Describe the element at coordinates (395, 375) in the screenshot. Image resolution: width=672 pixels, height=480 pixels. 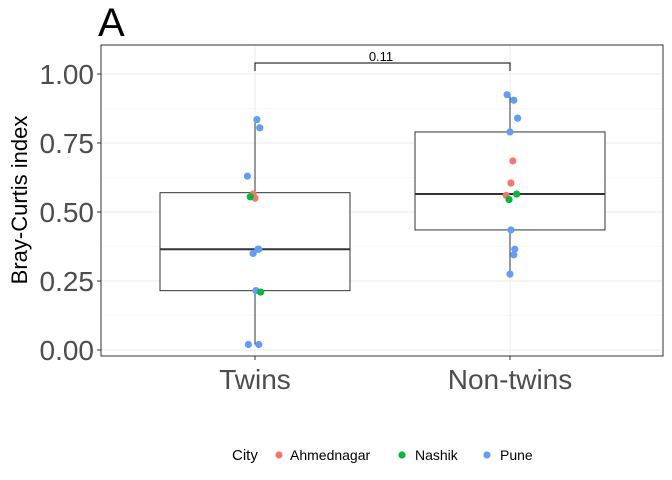
I see `x-axis: Twins Non-twins` at that location.